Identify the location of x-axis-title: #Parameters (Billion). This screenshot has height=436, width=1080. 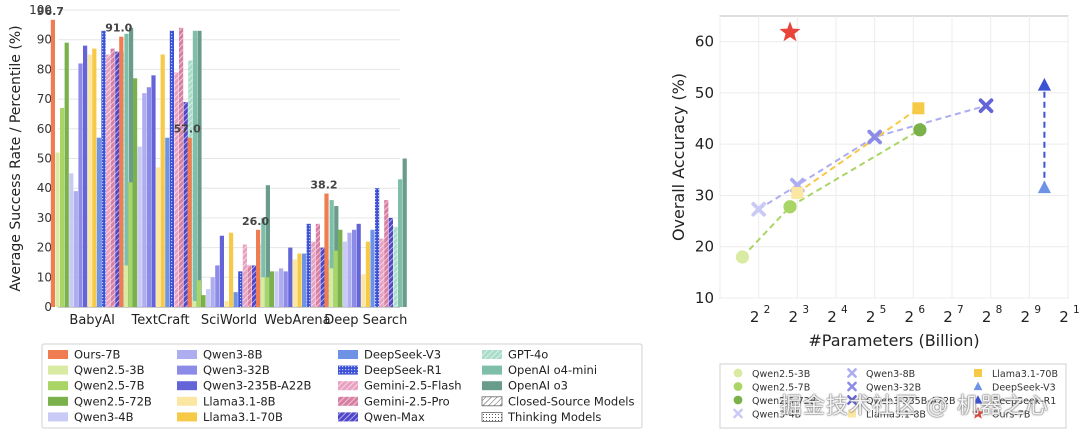
(893, 340).